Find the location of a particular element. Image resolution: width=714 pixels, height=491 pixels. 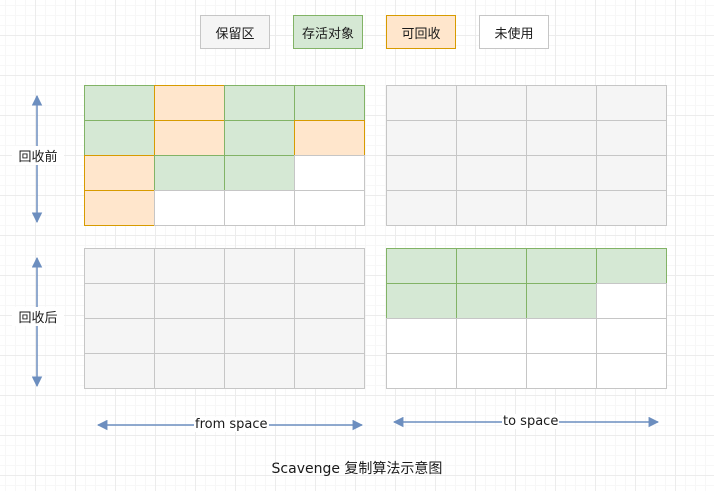

legend-unused-label: 未使用 is located at coordinates (514, 34).